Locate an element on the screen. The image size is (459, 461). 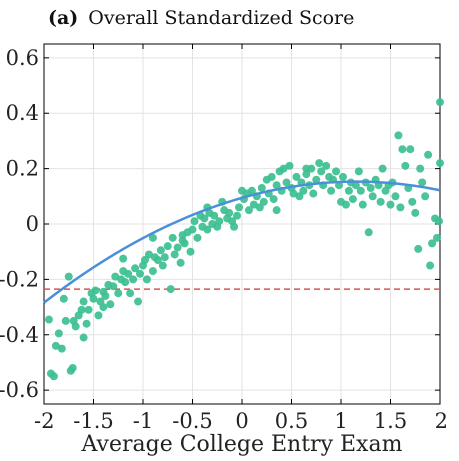
chart-title: (a) Overall Standardized Score is located at coordinates (201, 18).